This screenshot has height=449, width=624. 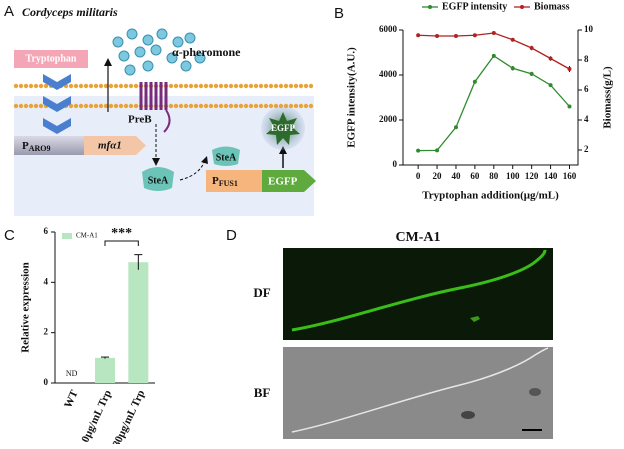 I want to click on panel-label: B, so click(x=339, y=13).